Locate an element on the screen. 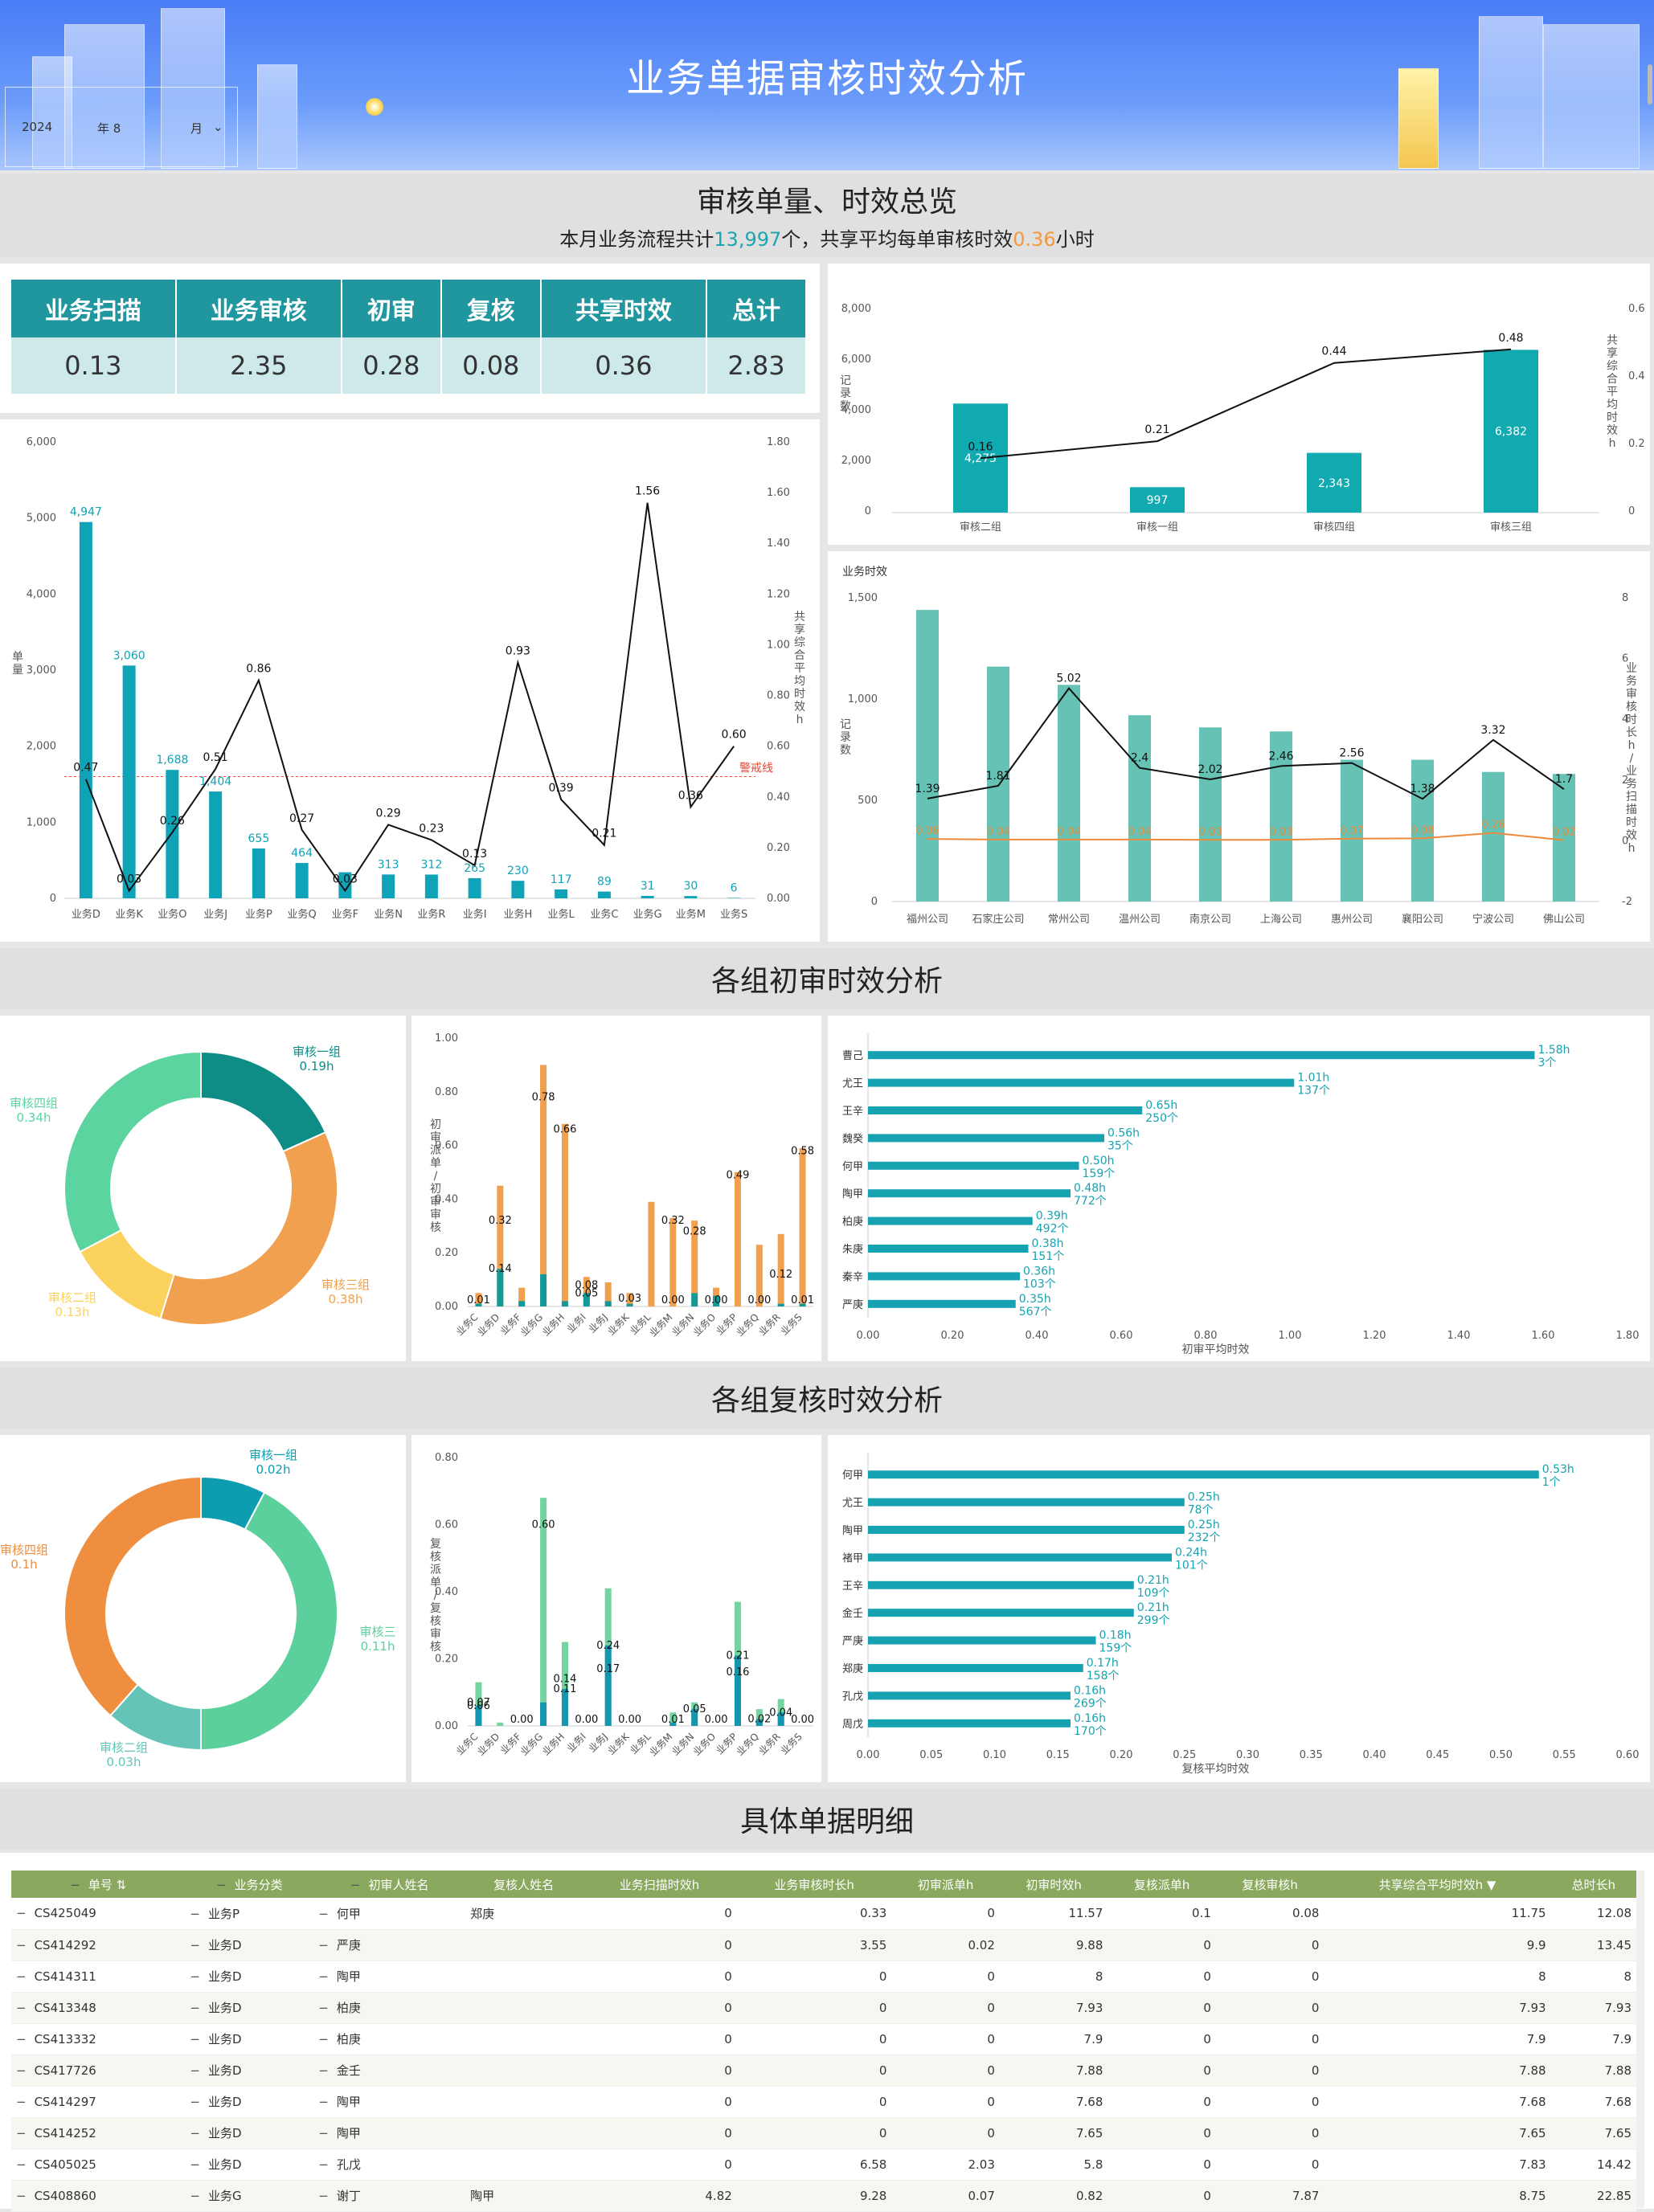  cell-value: 7.88 is located at coordinates (1532, 2071).